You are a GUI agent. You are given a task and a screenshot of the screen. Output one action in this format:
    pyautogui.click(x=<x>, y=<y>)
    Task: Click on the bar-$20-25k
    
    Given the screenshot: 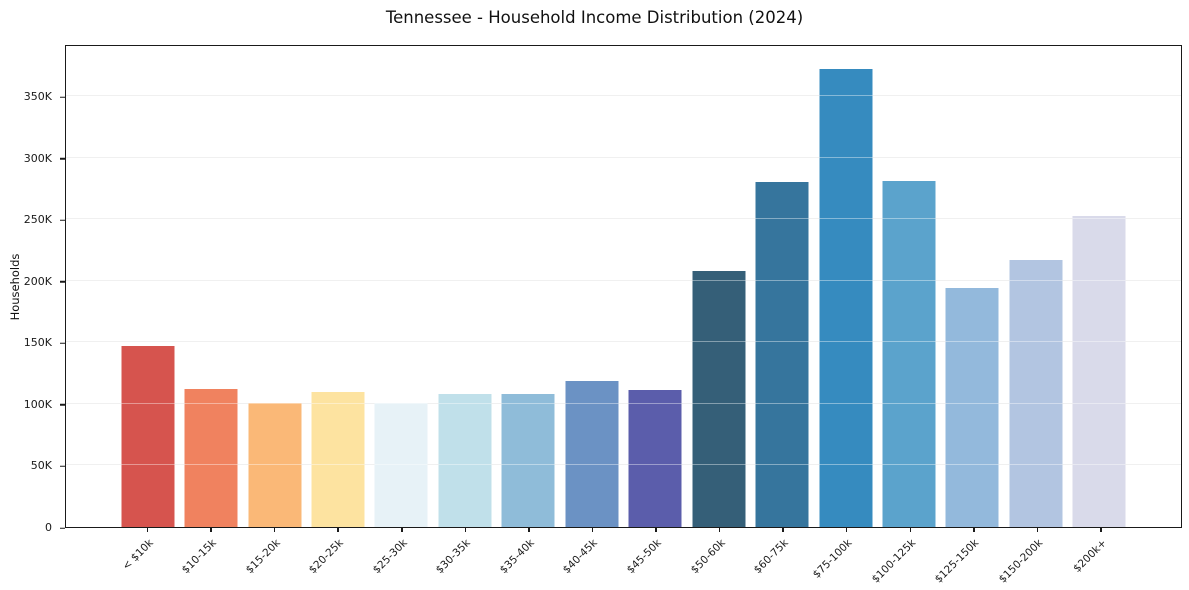 What is the action you would take?
    pyautogui.click(x=338, y=459)
    